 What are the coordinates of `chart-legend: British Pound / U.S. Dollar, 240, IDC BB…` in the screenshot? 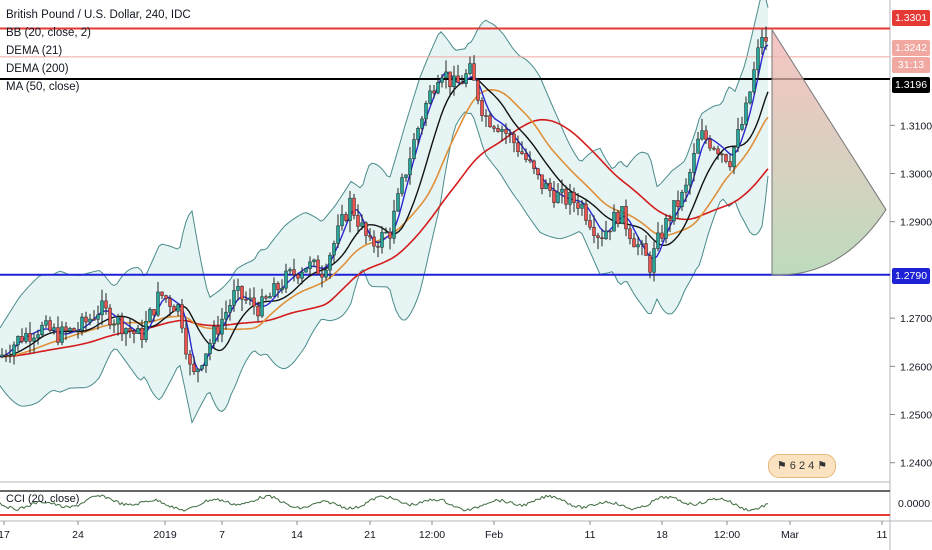 It's located at (98, 51).